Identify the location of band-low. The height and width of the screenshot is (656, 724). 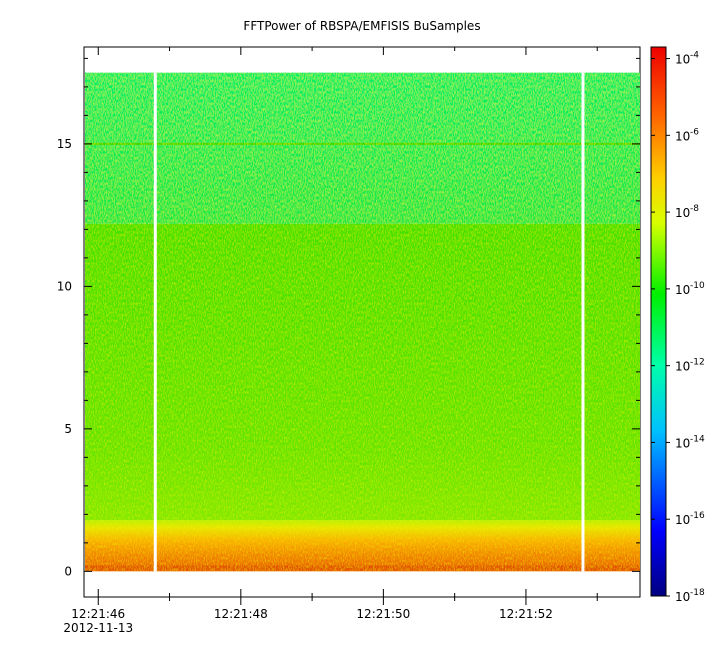
(362, 546).